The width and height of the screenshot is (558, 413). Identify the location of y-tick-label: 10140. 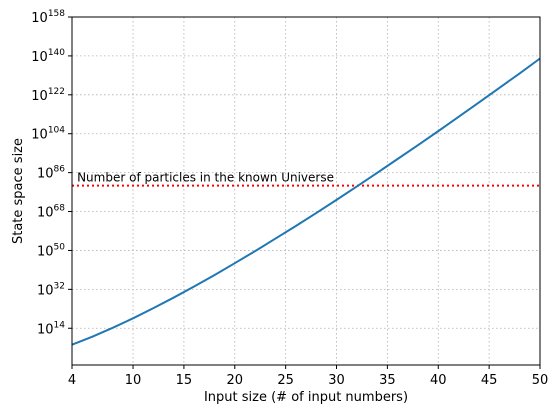
(48, 56).